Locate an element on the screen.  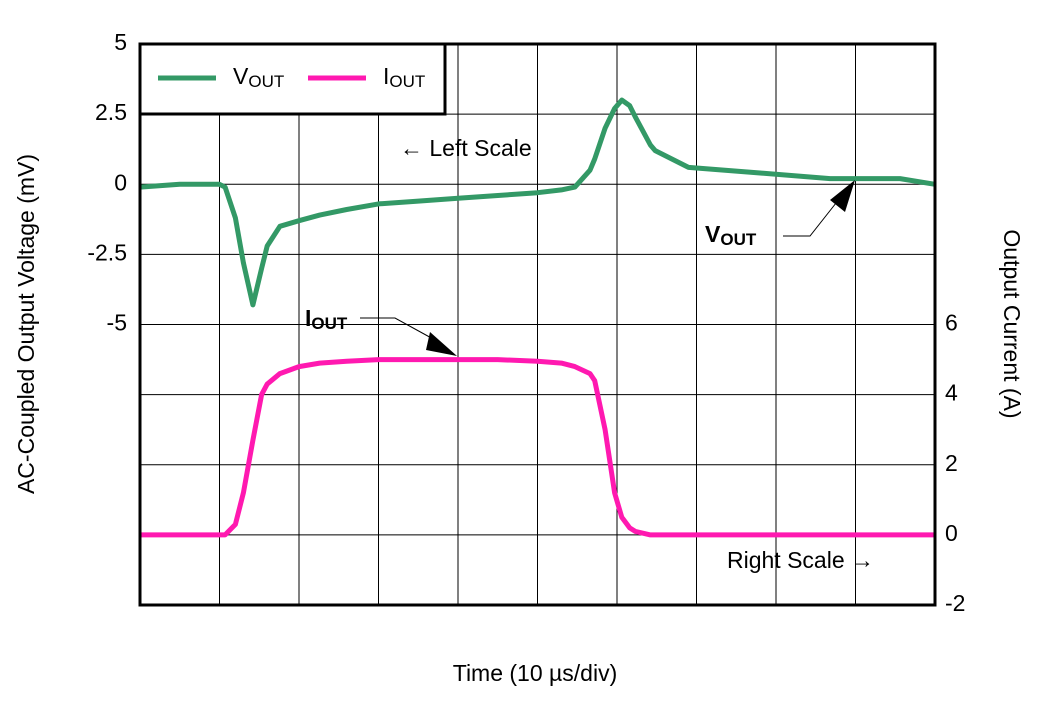
annotation: Right Scale → is located at coordinates (800, 560).